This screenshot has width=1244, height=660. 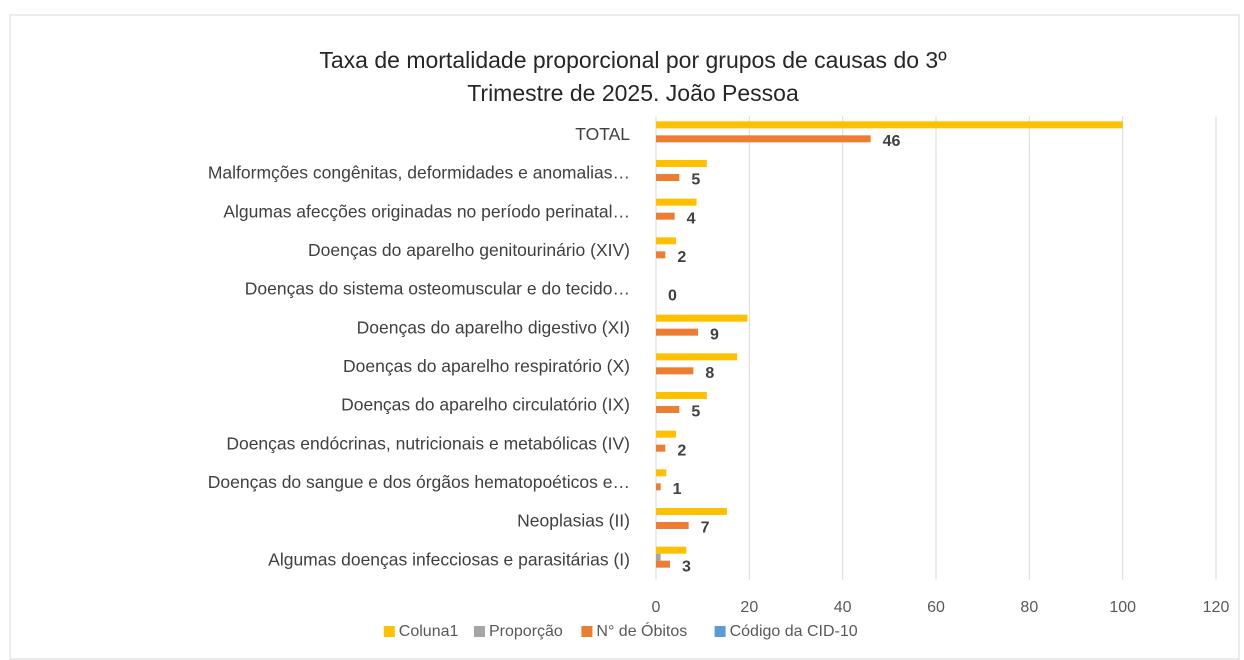 What do you see at coordinates (486, 366) in the screenshot?
I see `y-tick-label: Doenças do aparelho respiratório (X)` at bounding box center [486, 366].